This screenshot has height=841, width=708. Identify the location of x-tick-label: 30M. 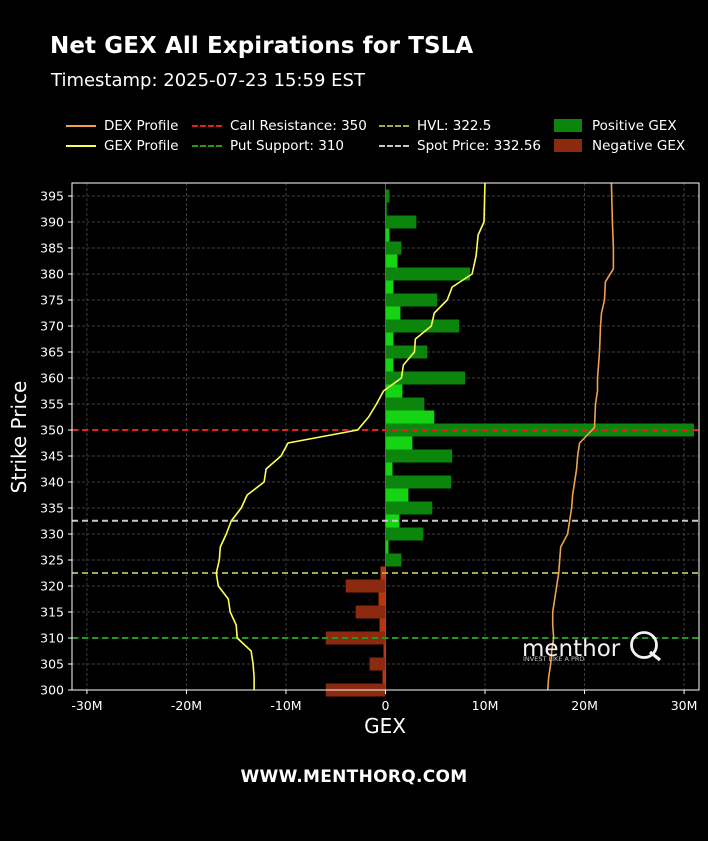
(684, 705).